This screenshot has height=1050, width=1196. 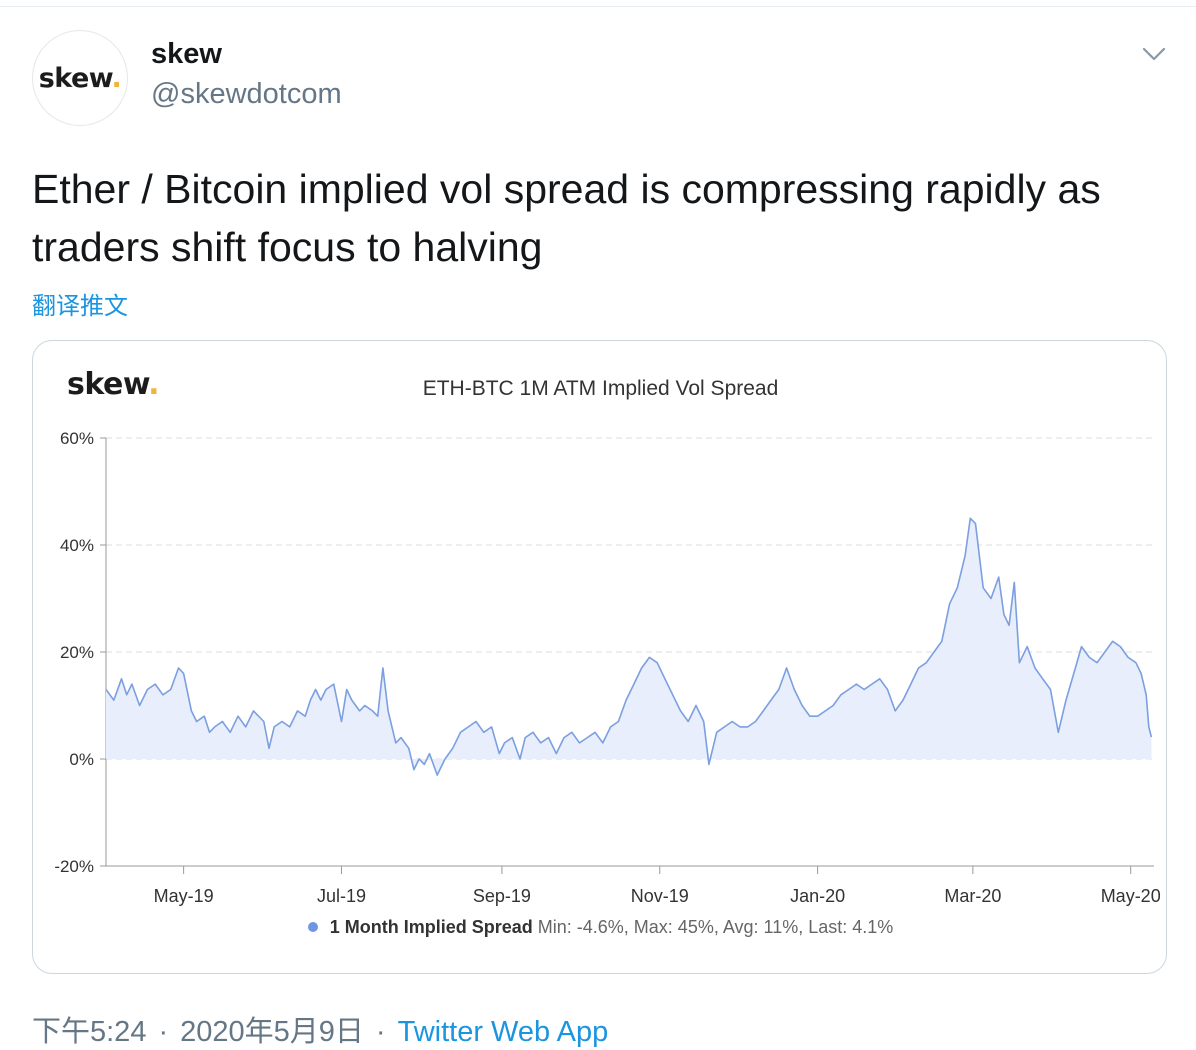 I want to click on chart-logo: skew., so click(x=113, y=384).